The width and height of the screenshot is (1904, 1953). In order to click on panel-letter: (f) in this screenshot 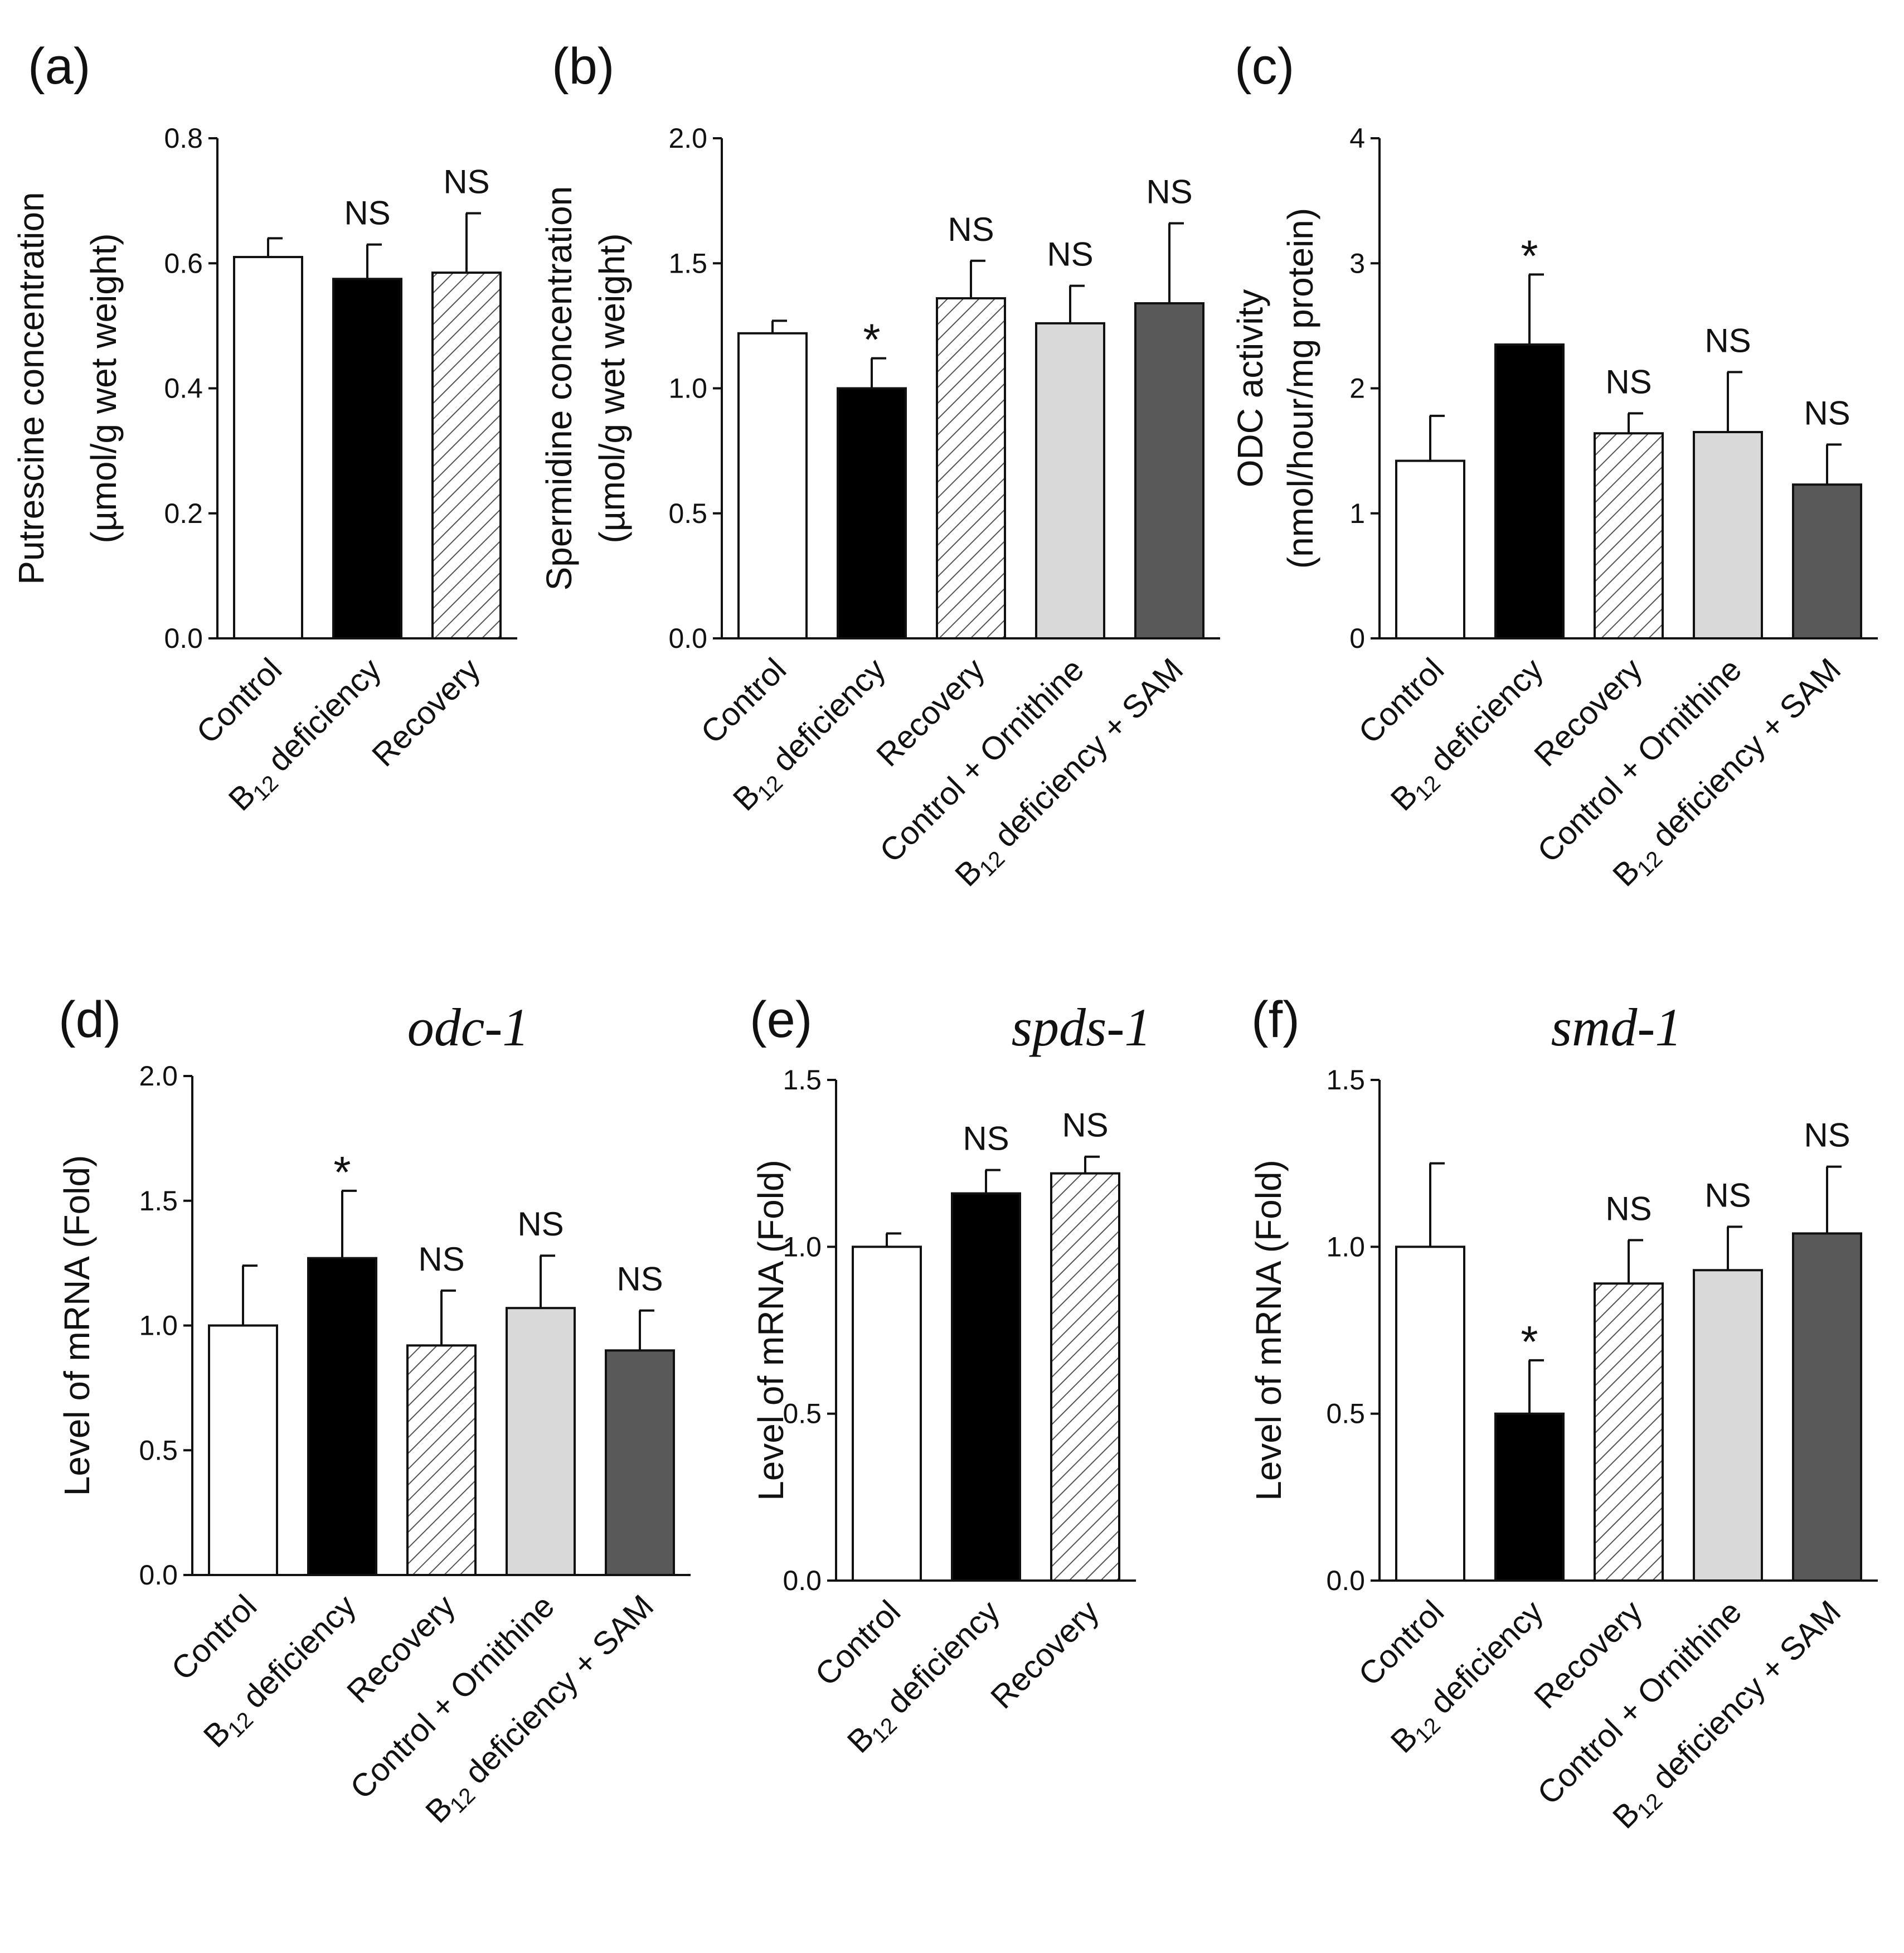, I will do `click(1275, 1019)`.